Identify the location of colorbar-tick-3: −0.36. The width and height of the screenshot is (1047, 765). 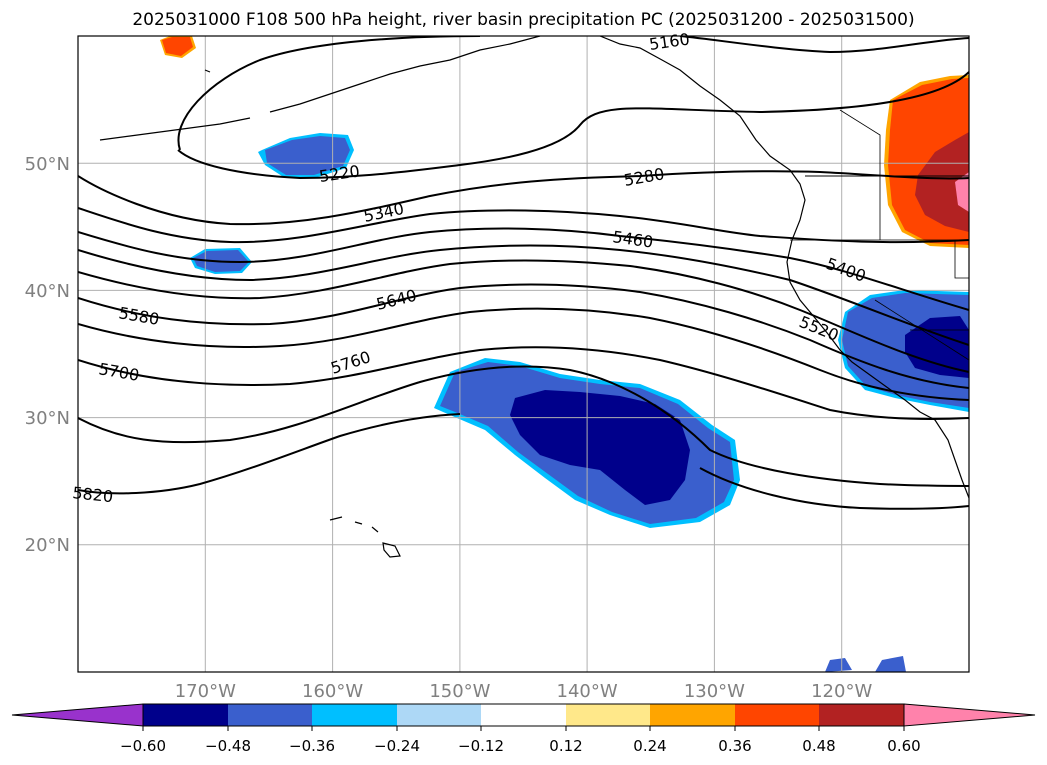
(312, 746).